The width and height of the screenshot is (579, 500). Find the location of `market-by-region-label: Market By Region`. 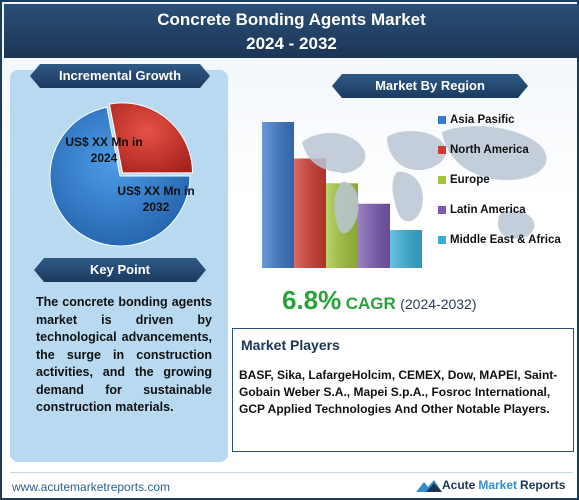

market-by-region-label: Market By Region is located at coordinates (430, 85).